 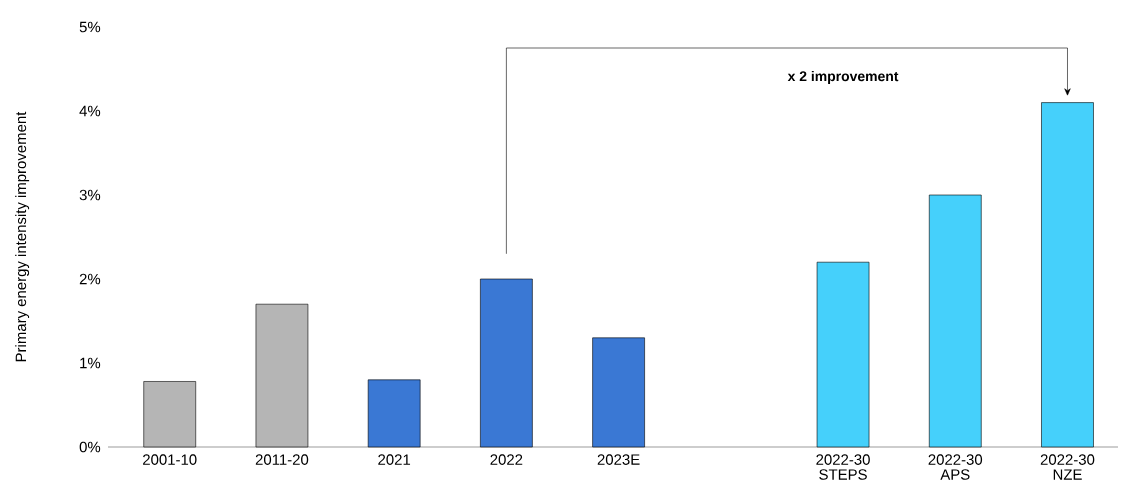 I want to click on x-tick-label: 2022-30 NZE, so click(x=1067, y=467).